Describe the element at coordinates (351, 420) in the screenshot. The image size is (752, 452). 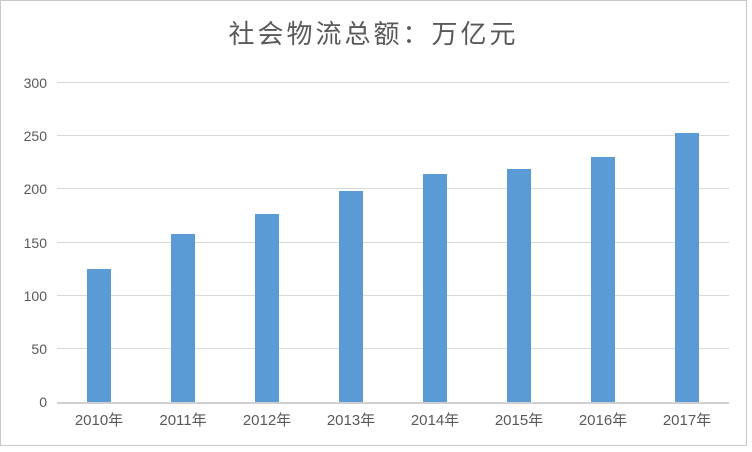
I see `x-tick-label-2013年: 2013年` at that location.